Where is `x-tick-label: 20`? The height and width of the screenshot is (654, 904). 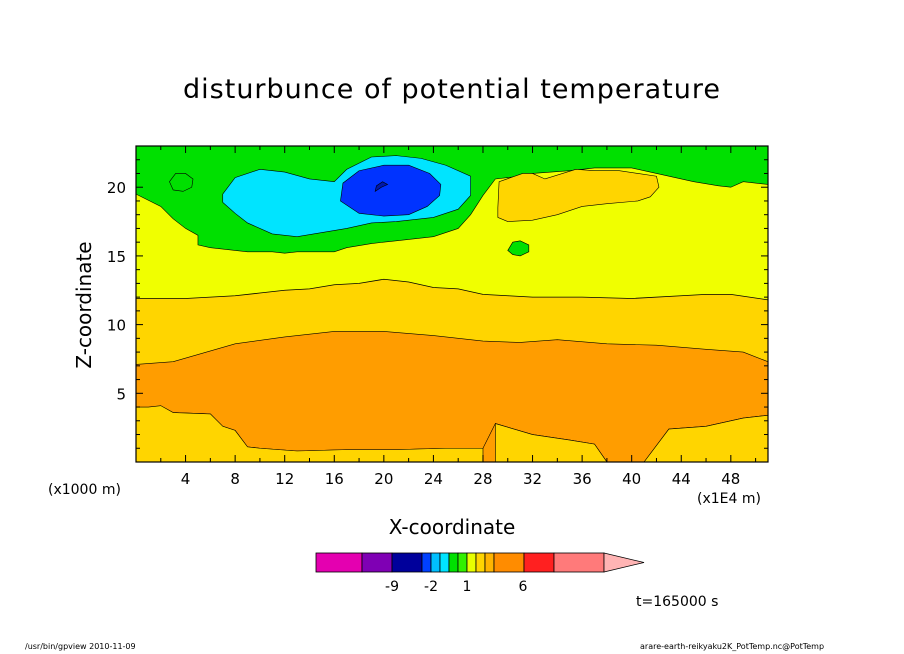
x-tick-label: 20 is located at coordinates (383, 479).